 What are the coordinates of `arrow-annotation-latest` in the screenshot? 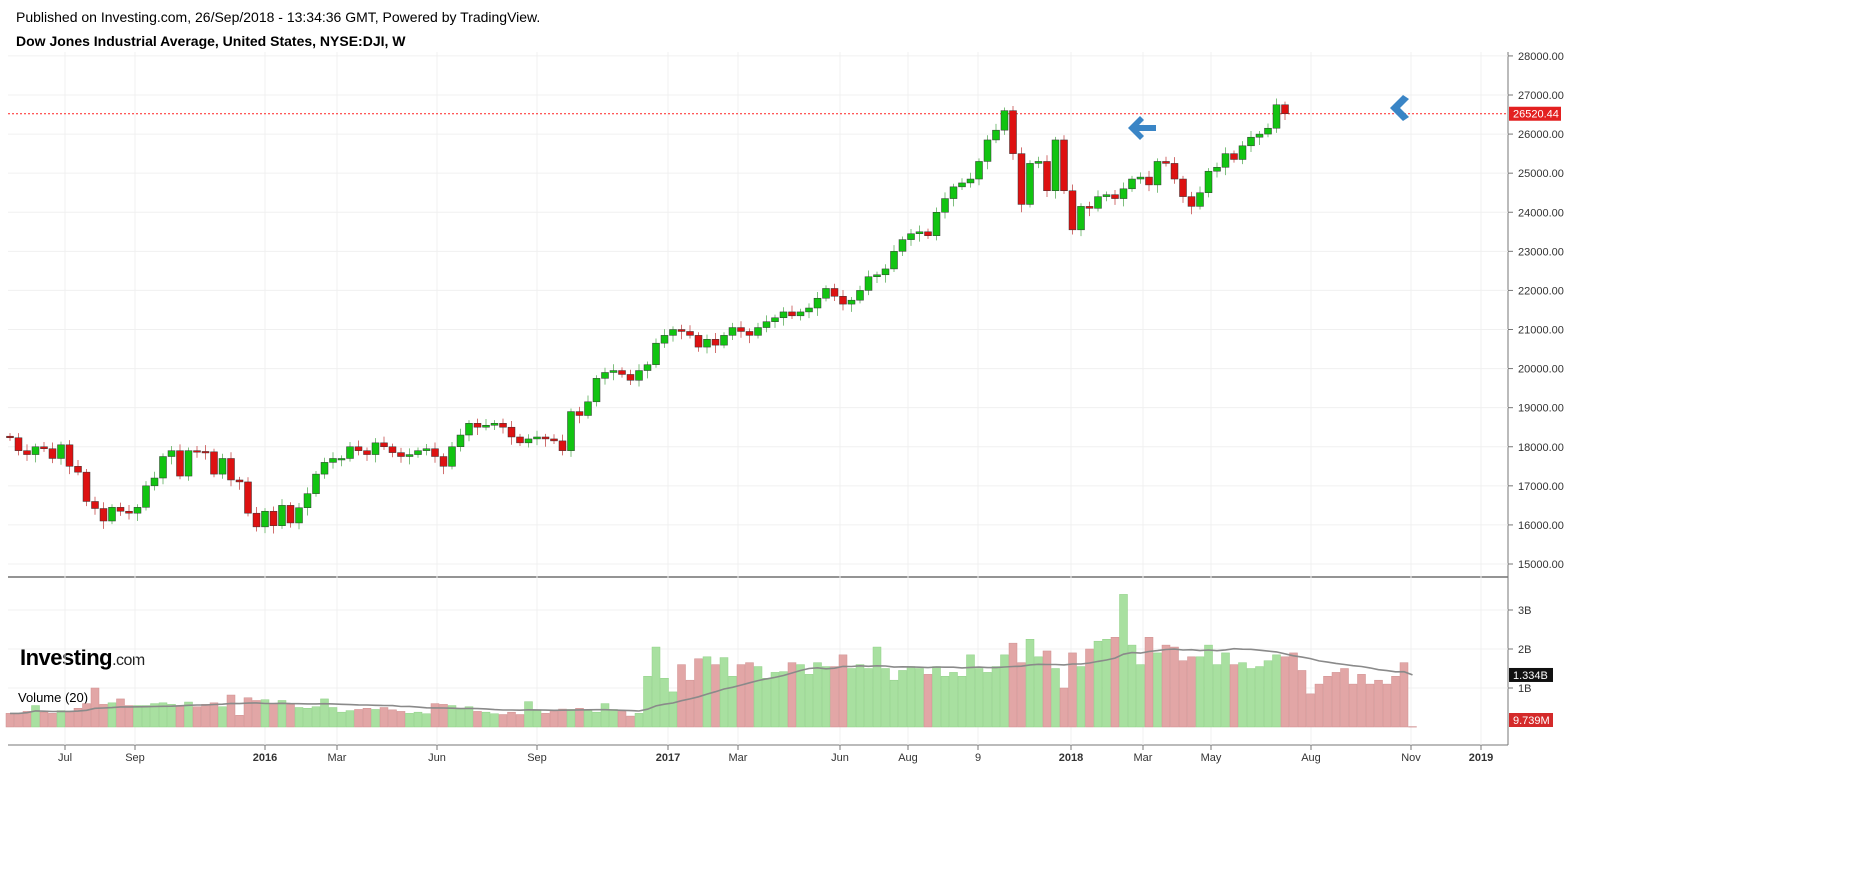 It's located at (1399, 108).